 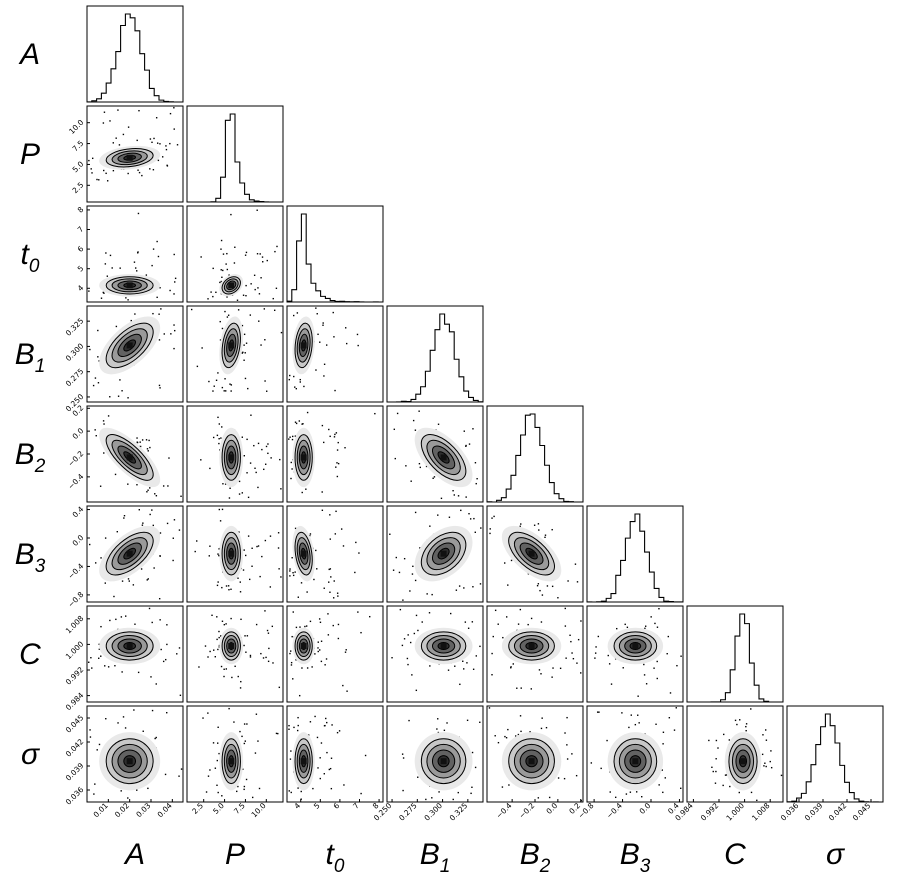 What do you see at coordinates (459, 812) in the screenshot?
I see `x-tick-label: 0.325` at bounding box center [459, 812].